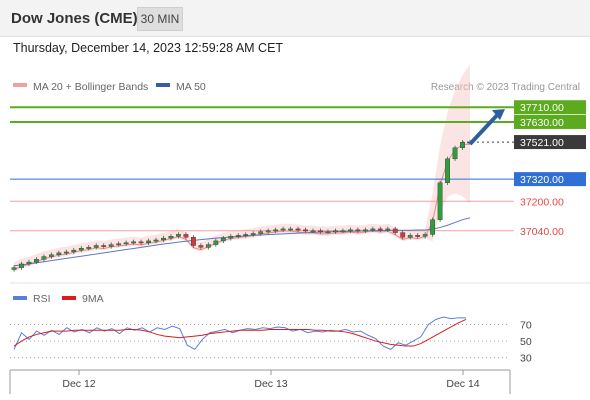 The width and height of the screenshot is (590, 400). Describe the element at coordinates (270, 384) in the screenshot. I see `x-label-dec-13: Dec 13` at that location.